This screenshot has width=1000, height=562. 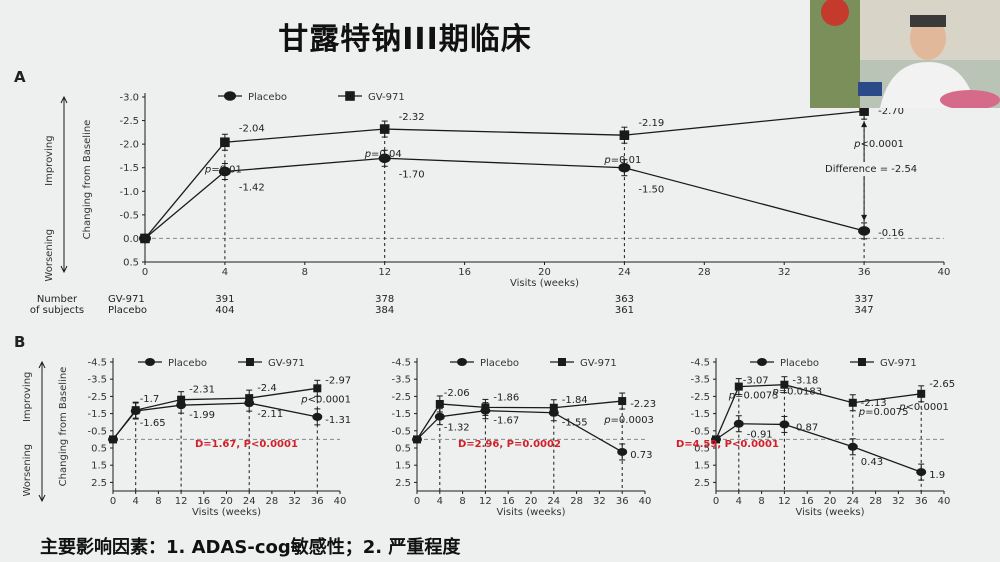 What do you see at coordinates (805, 381) in the screenshot?
I see `data-label: -3.18` at bounding box center [805, 381].